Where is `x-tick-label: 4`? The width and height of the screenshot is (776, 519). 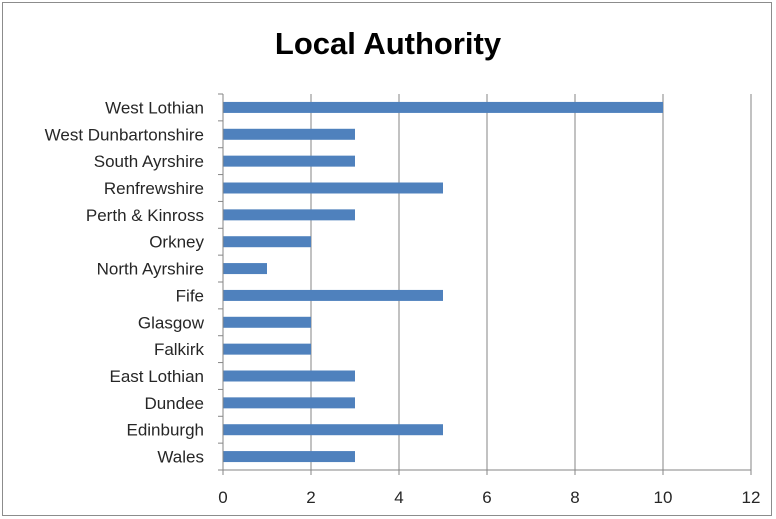
x-tick-label: 4 is located at coordinates (398, 497).